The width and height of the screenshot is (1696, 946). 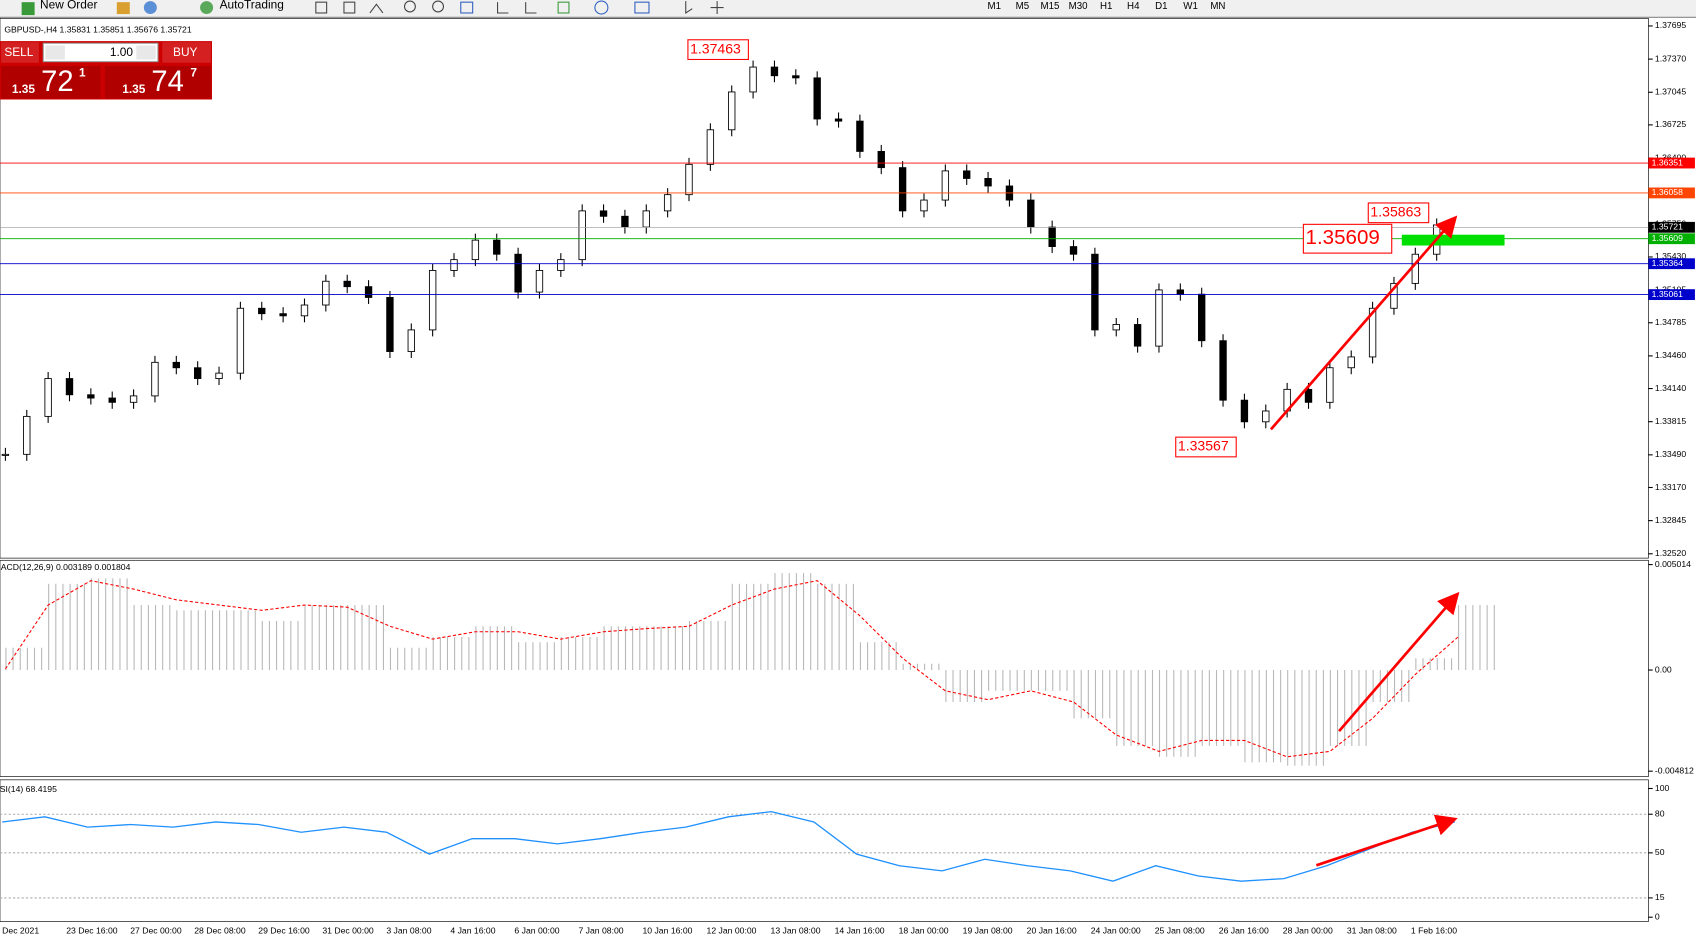 What do you see at coordinates (122, 52) in the screenshot?
I see `lot-value: 1.00` at bounding box center [122, 52].